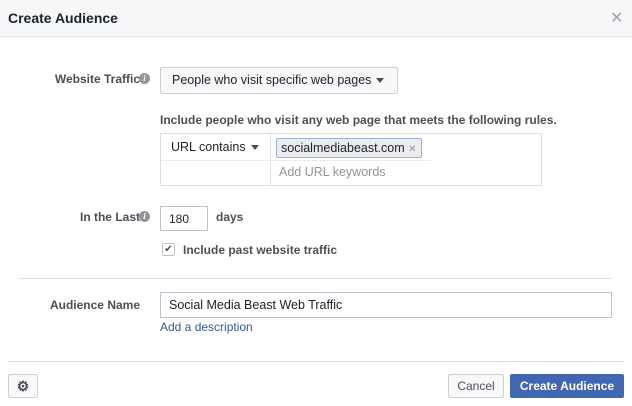 This screenshot has height=406, width=632. I want to click on gear-icon: ⚙, so click(23, 386).